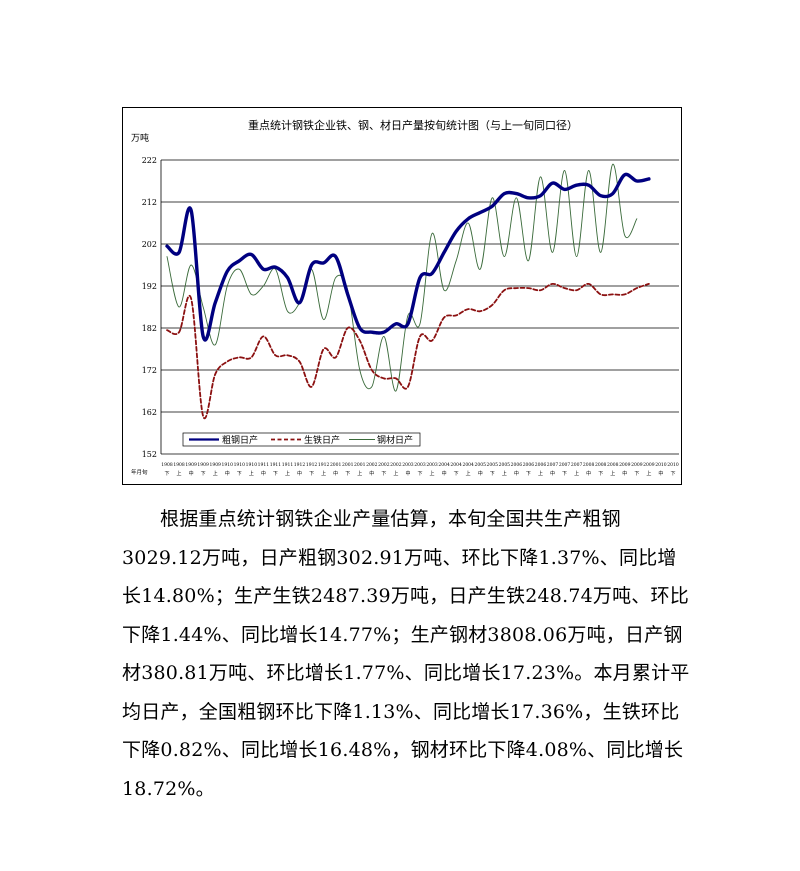  I want to click on y-tick-label: 172, so click(149, 370).